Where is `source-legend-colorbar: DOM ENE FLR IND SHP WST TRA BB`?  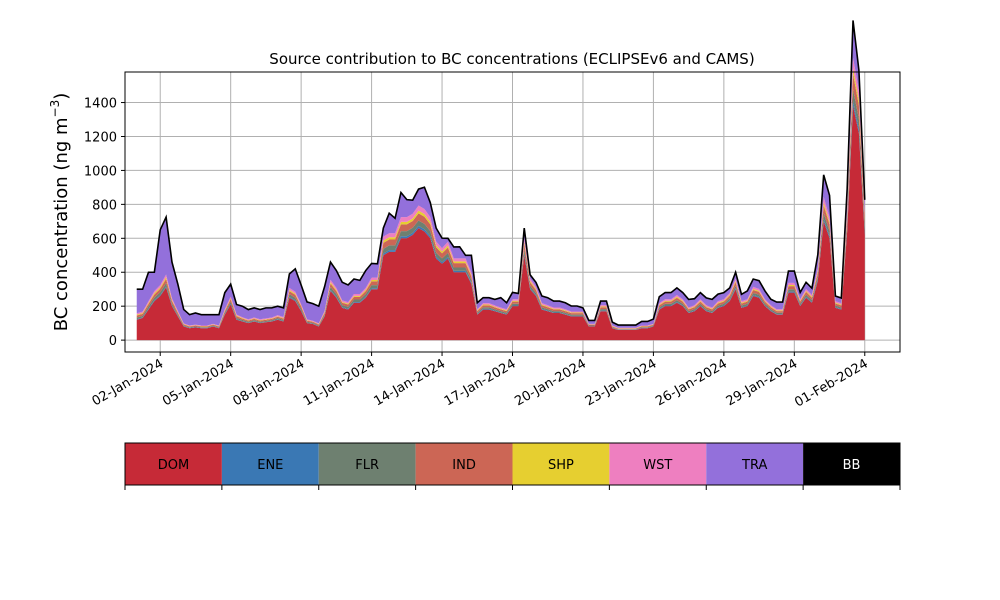
source-legend-colorbar: DOM ENE FLR IND SHP WST TRA BB is located at coordinates (512, 466).